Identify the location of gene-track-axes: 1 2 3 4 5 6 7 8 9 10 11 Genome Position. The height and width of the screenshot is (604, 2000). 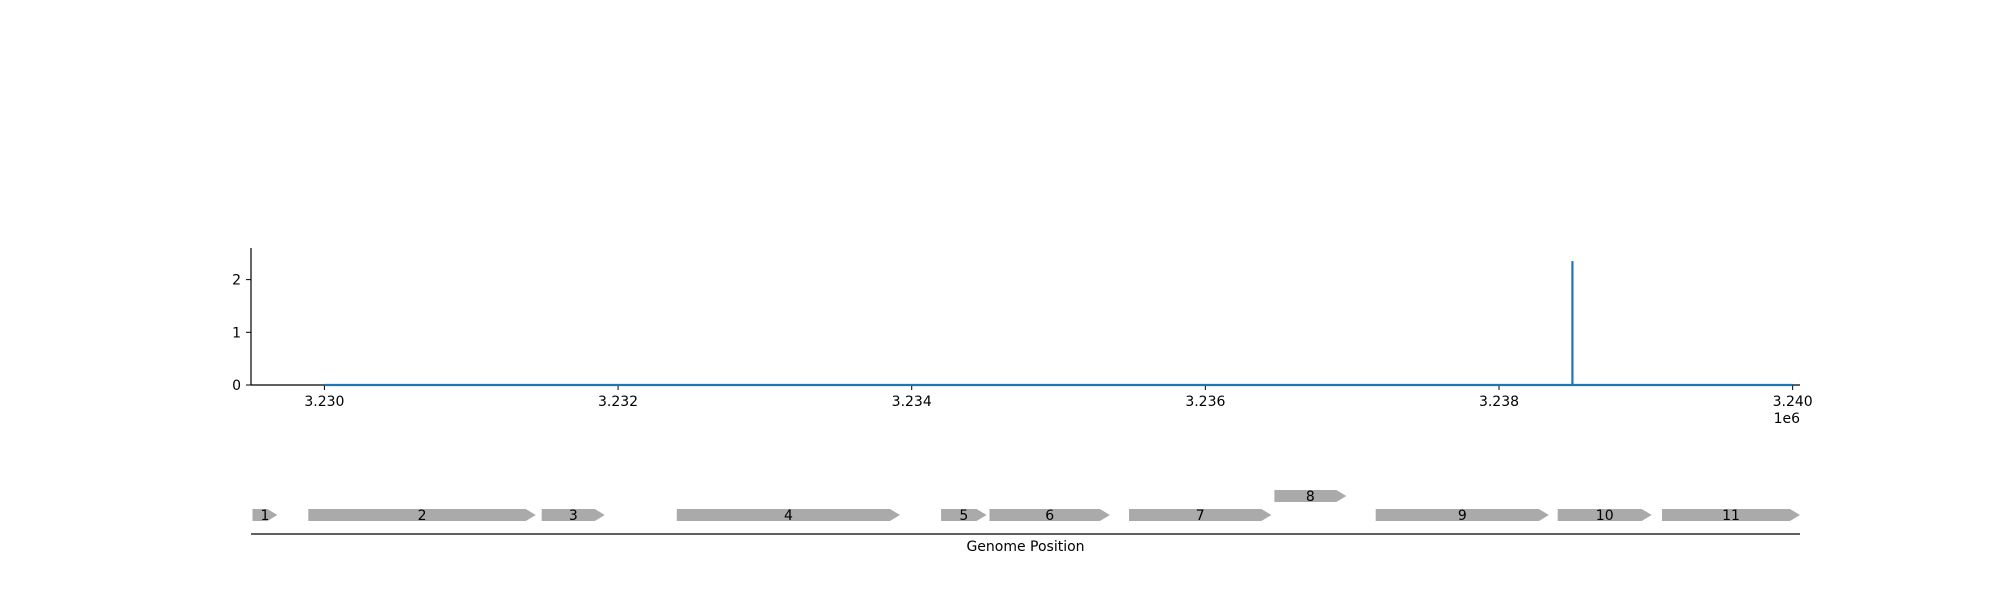
(1025, 522).